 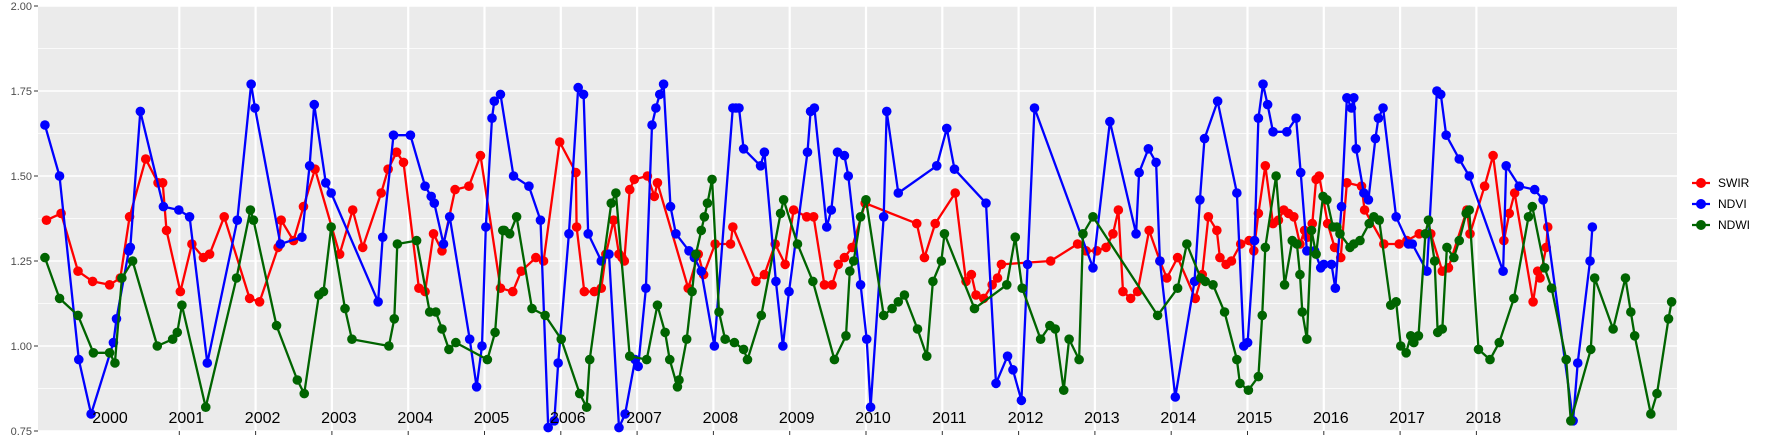 I want to click on year-label: 2013, so click(x=1102, y=418).